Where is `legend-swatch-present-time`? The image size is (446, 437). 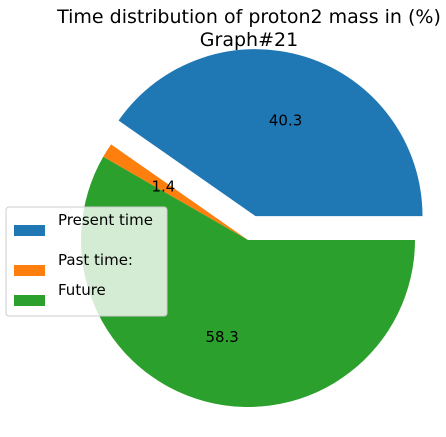
legend-swatch-present-time is located at coordinates (29, 230).